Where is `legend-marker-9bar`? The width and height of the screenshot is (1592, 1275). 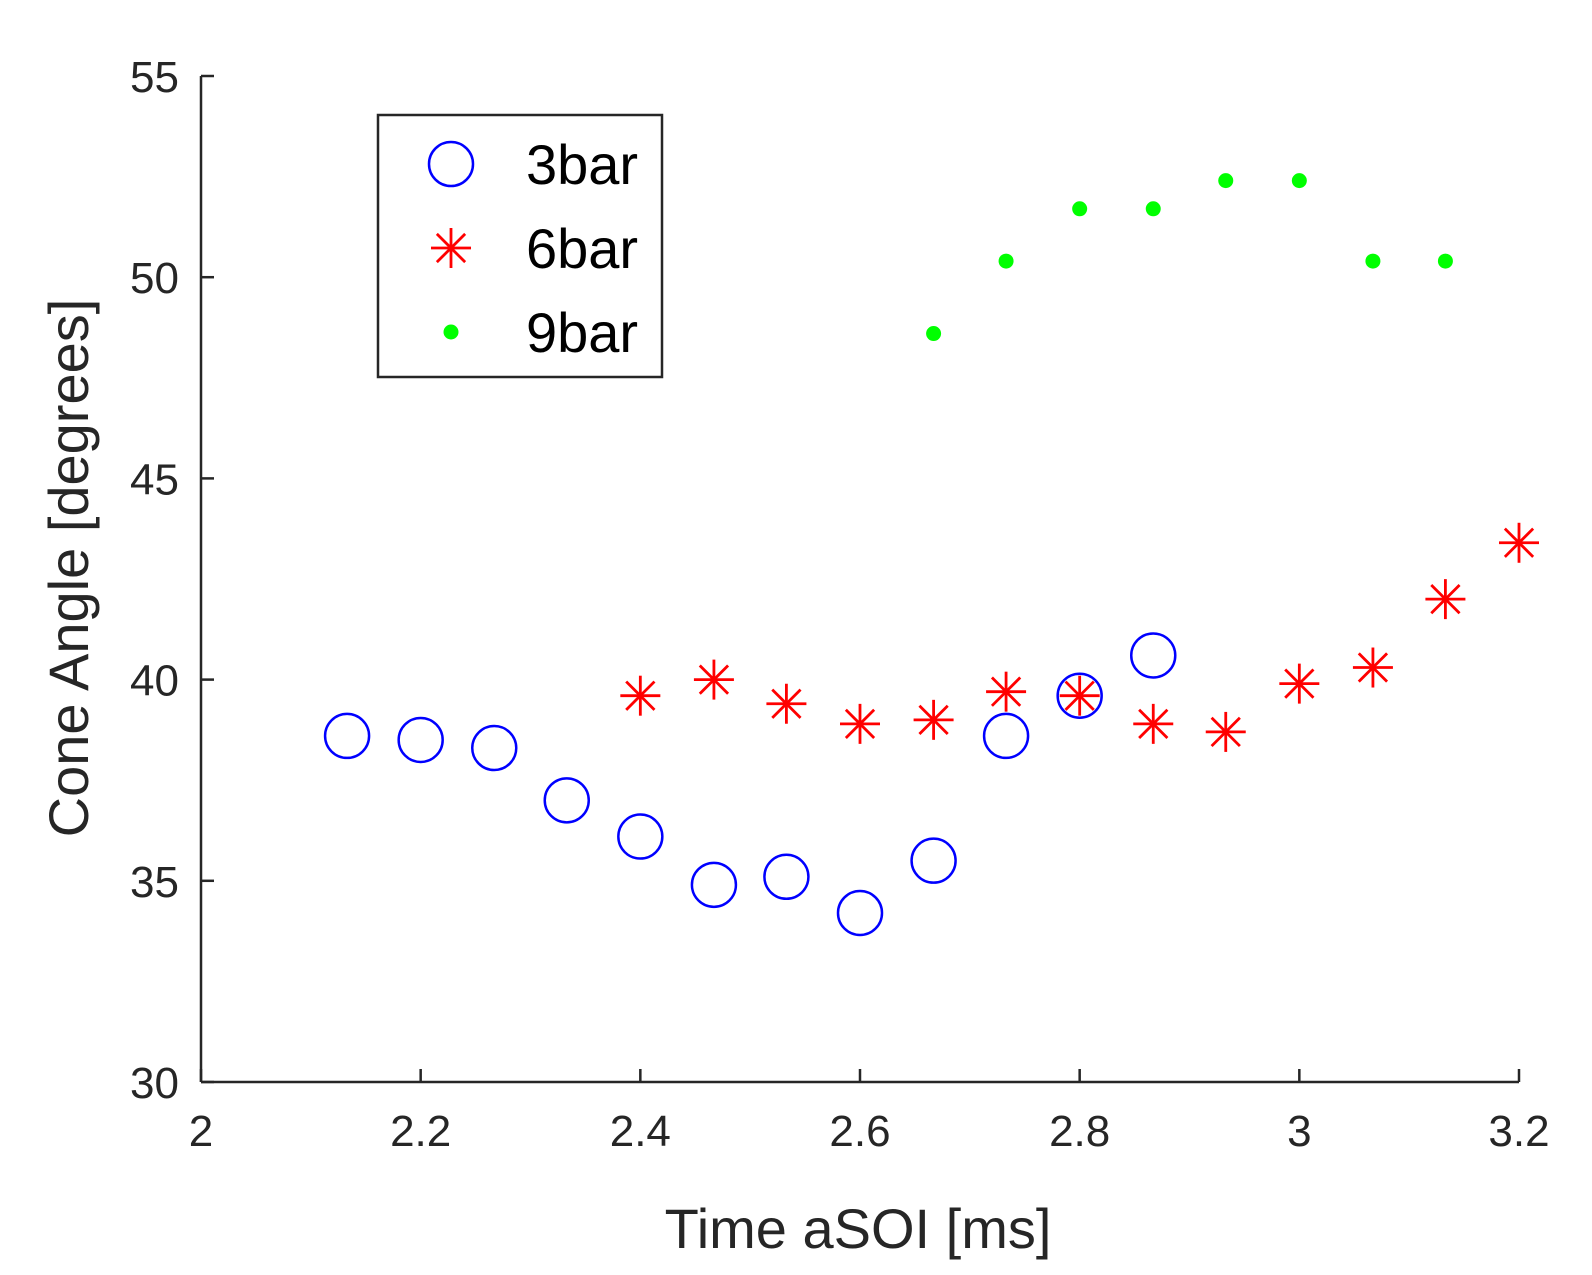
legend-marker-9bar is located at coordinates (451, 332).